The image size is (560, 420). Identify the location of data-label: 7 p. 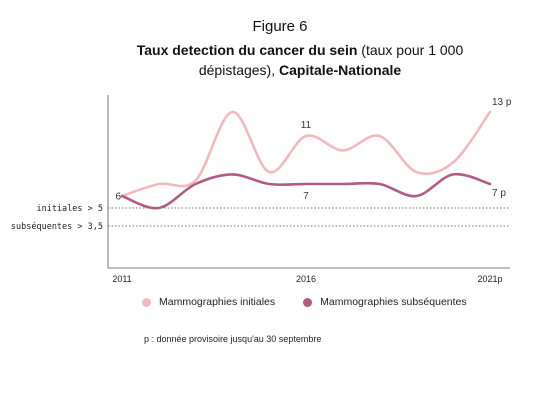
(499, 193).